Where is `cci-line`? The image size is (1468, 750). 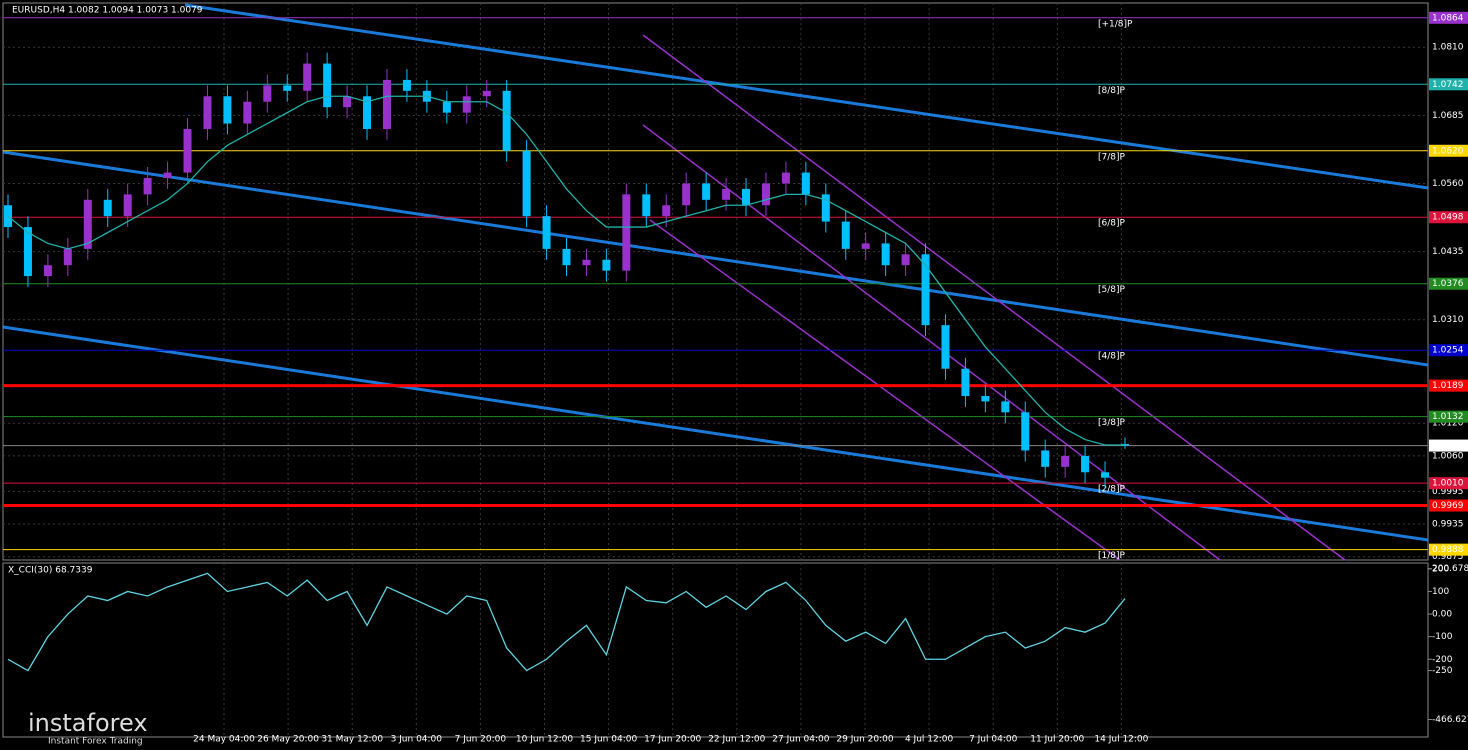 cci-line is located at coordinates (566, 622).